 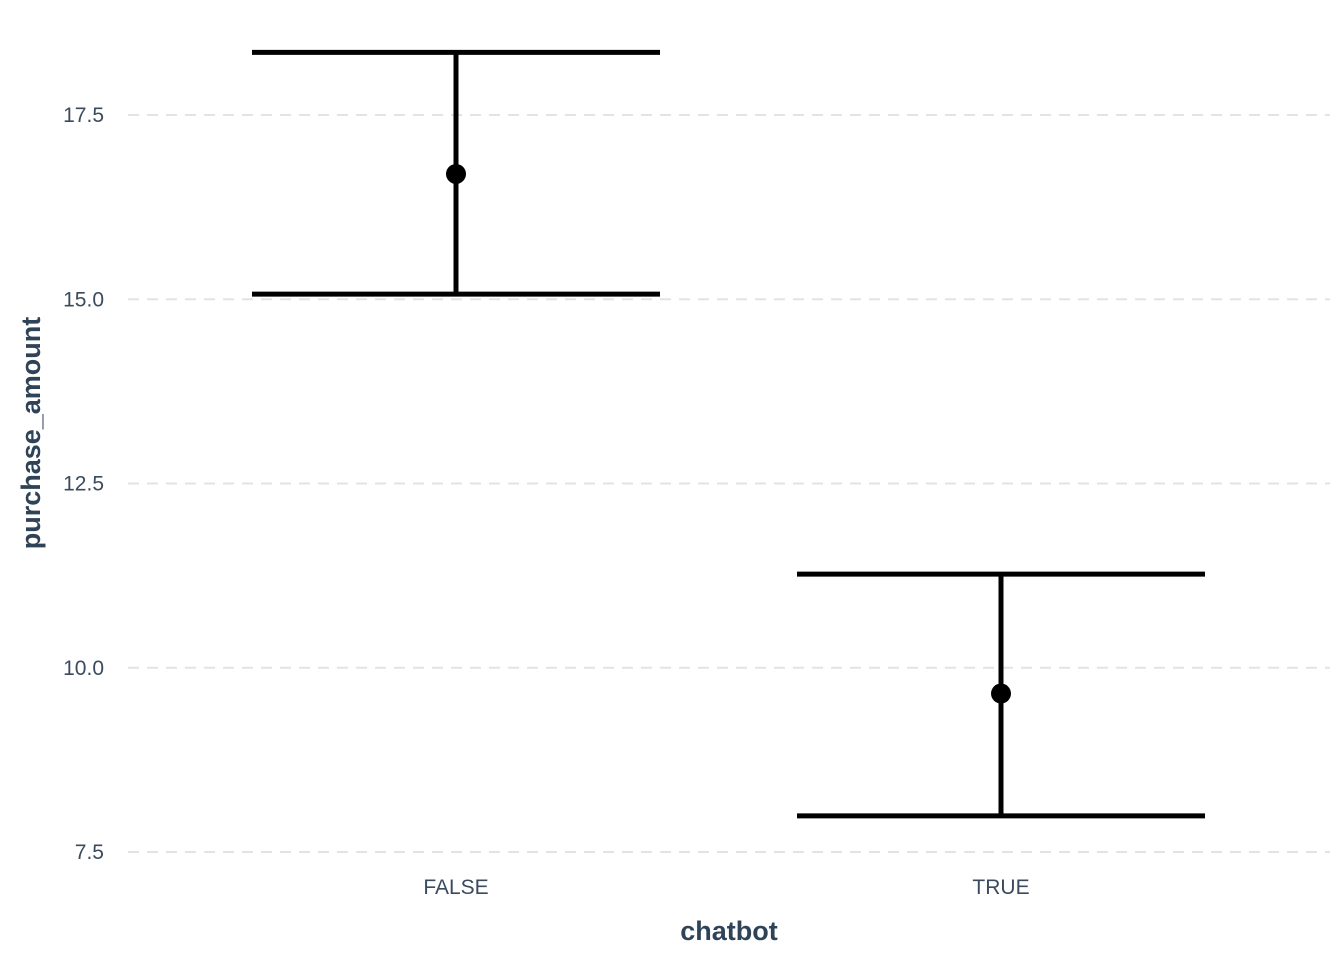 I want to click on x-axis-tick-labels: FALSE TRUE, so click(x=726, y=887).